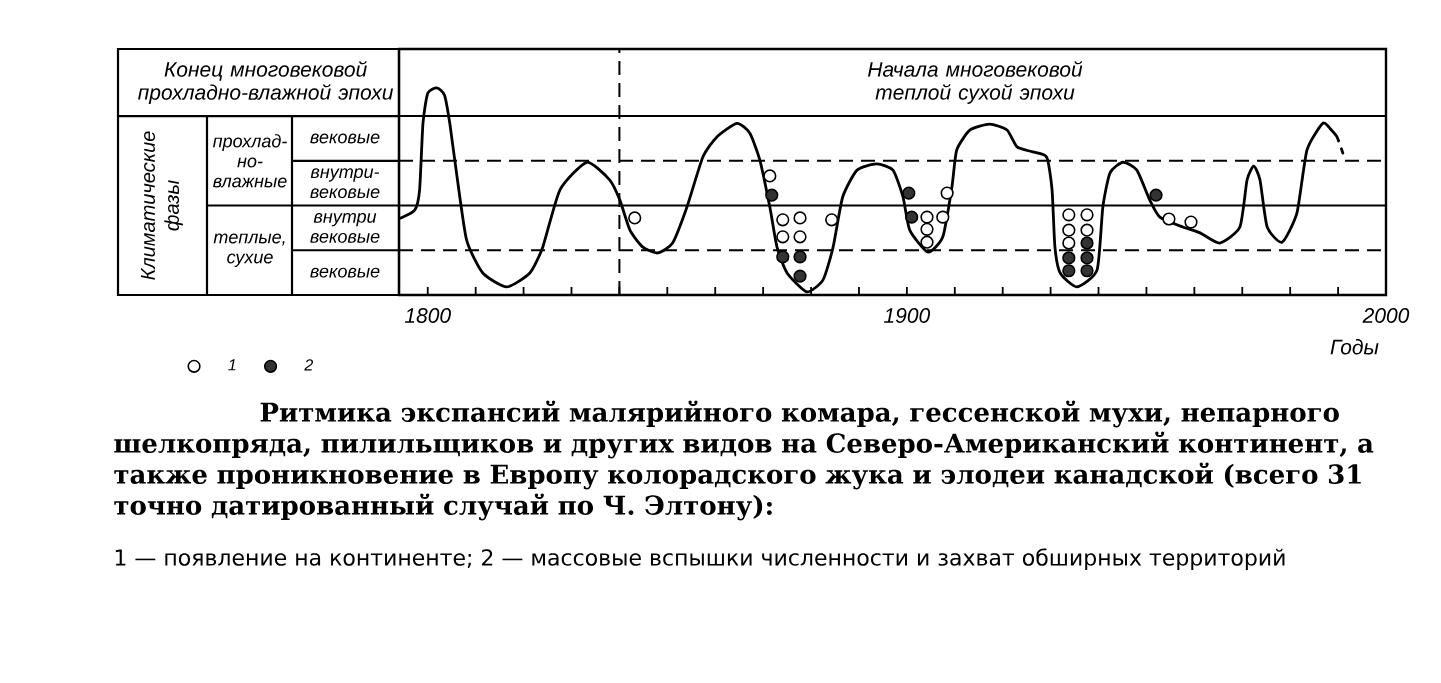 The image size is (1441, 683). Describe the element at coordinates (309, 365) in the screenshot. I see `legend-label: 2` at that location.